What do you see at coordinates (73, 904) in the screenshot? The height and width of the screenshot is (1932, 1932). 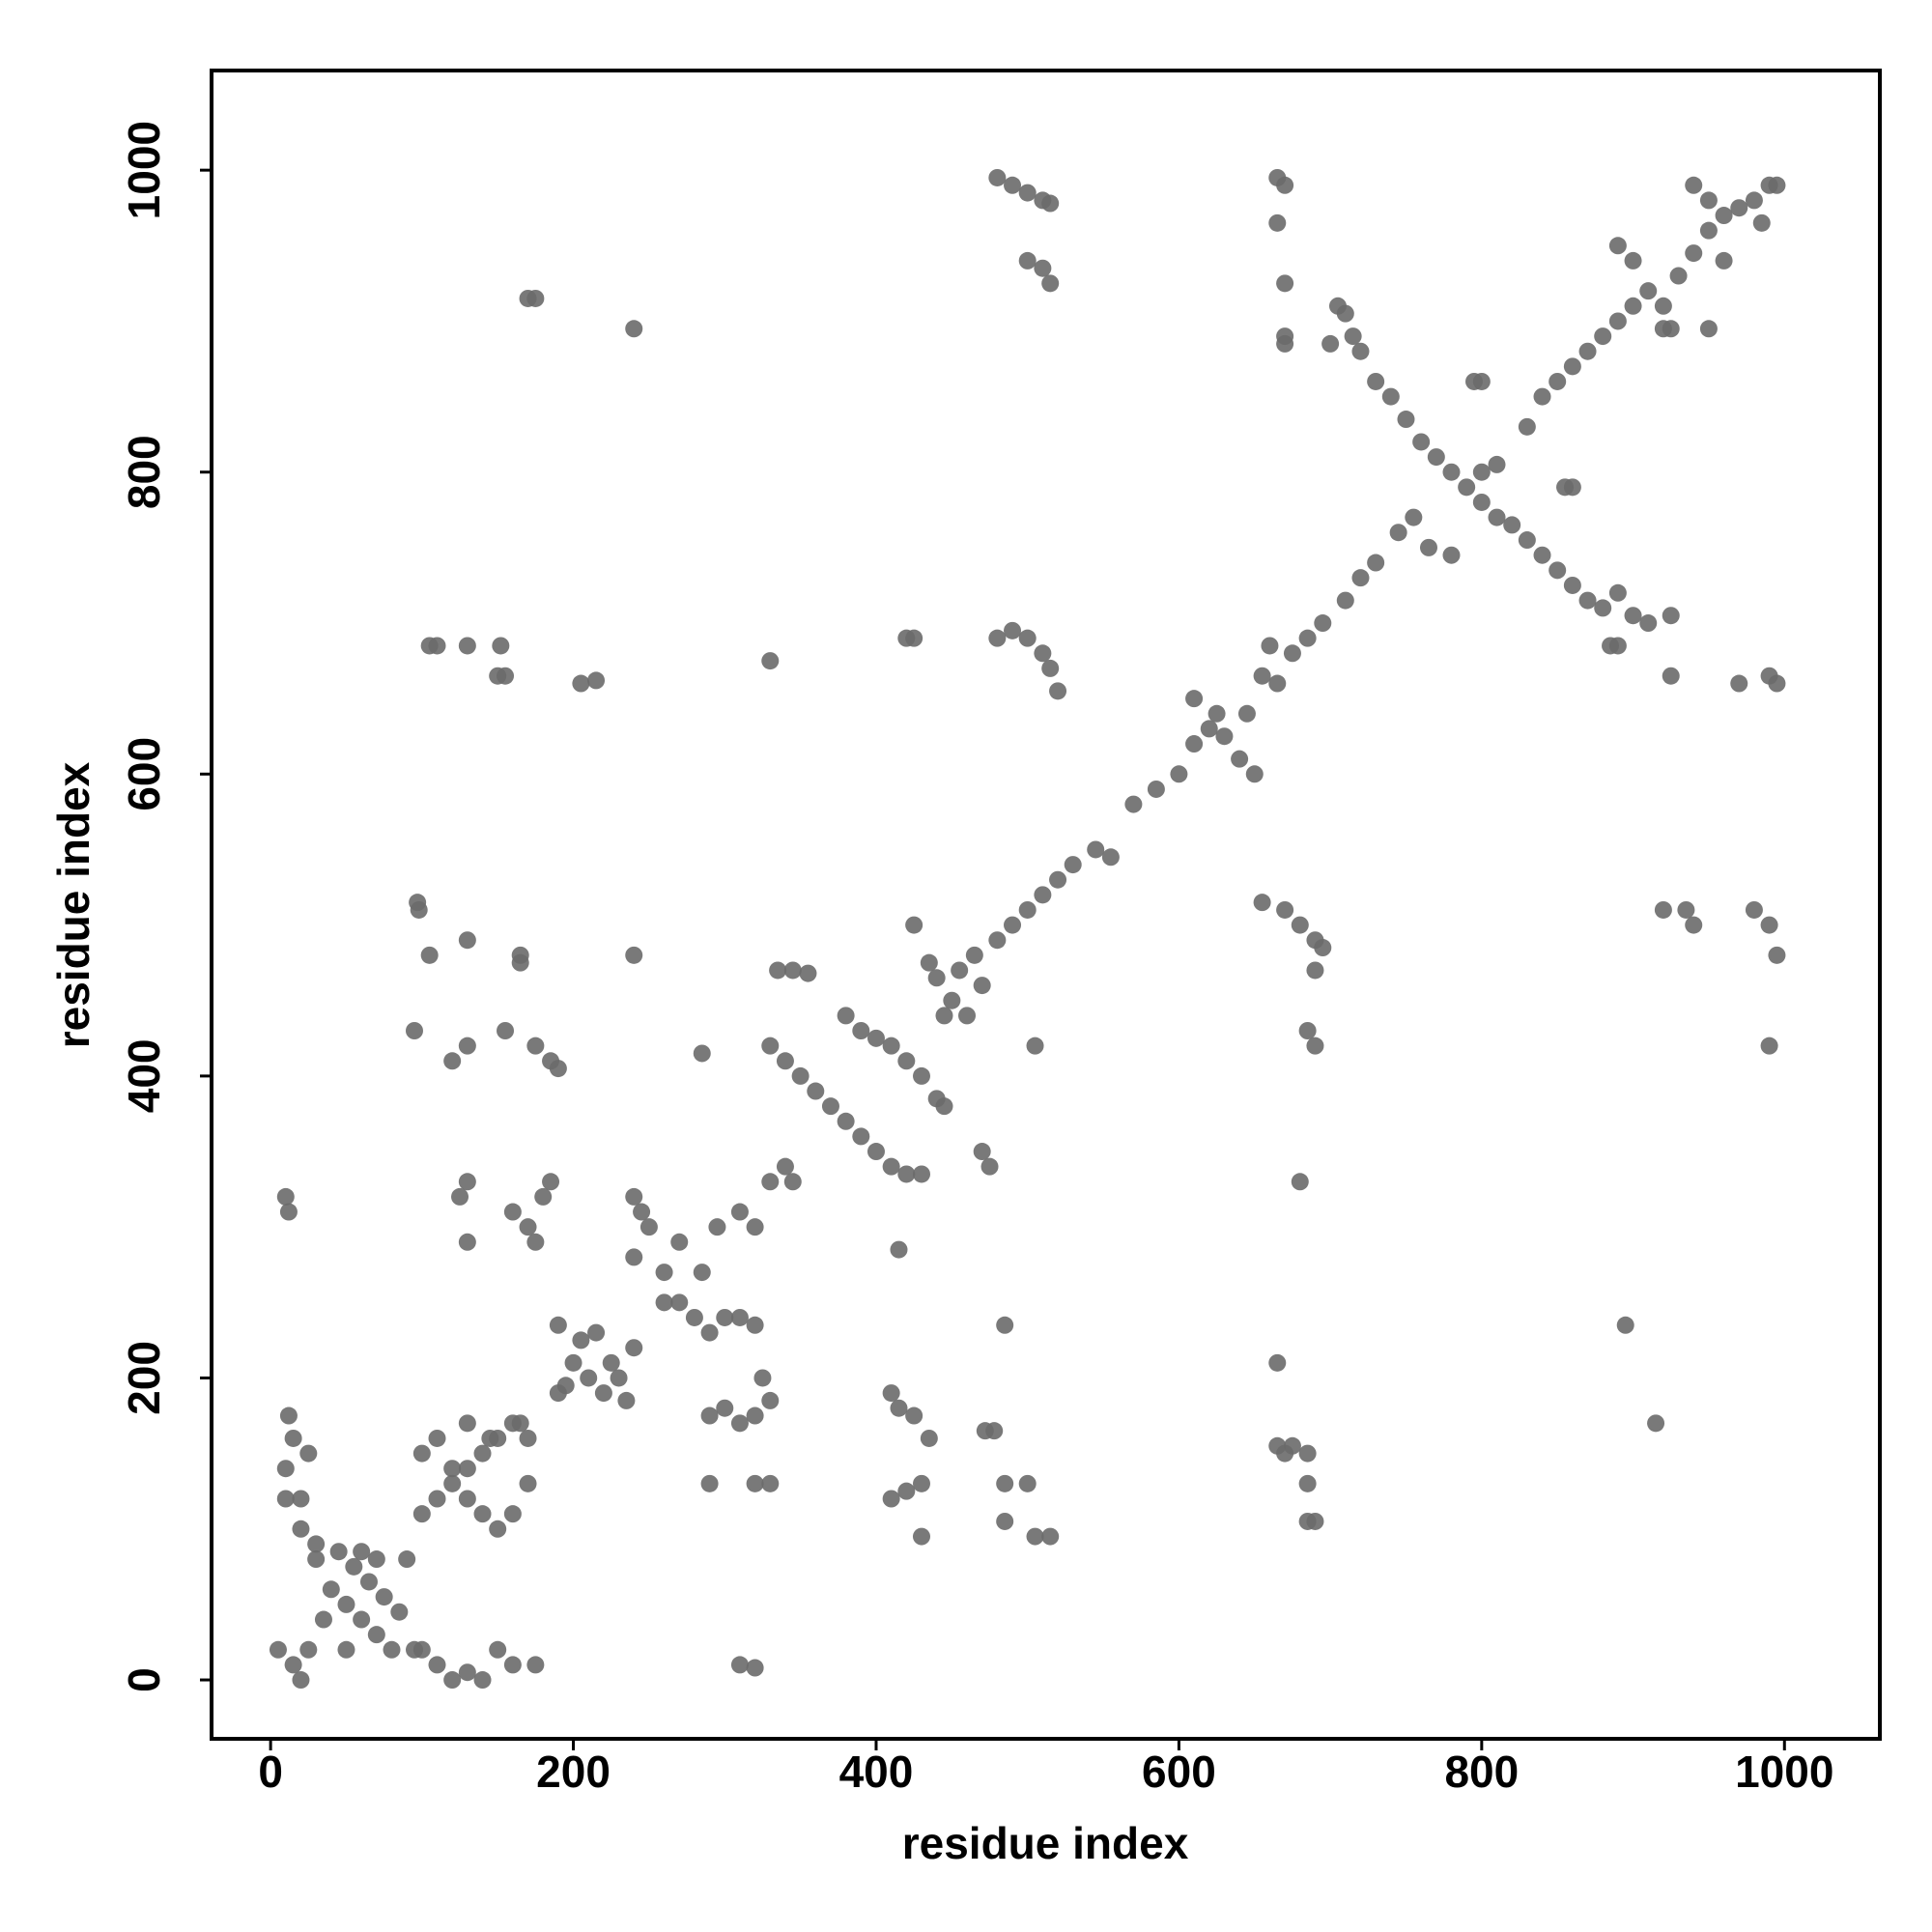 I see `y-axis-label: residue index` at bounding box center [73, 904].